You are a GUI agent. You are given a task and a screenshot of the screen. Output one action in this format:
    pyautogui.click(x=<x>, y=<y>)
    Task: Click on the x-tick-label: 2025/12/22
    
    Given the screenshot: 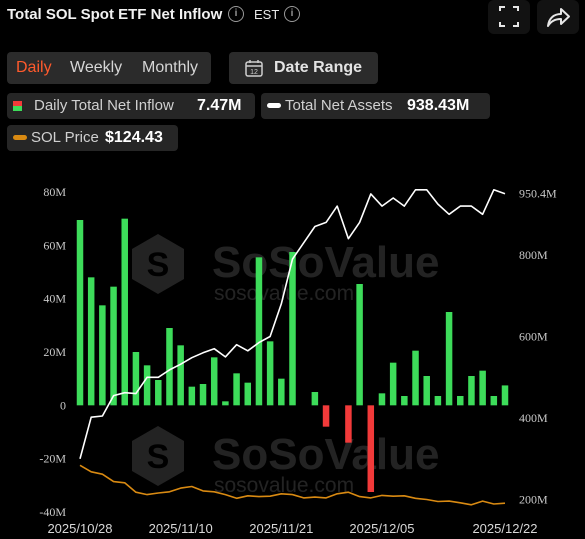 What is the action you would take?
    pyautogui.click(x=504, y=528)
    